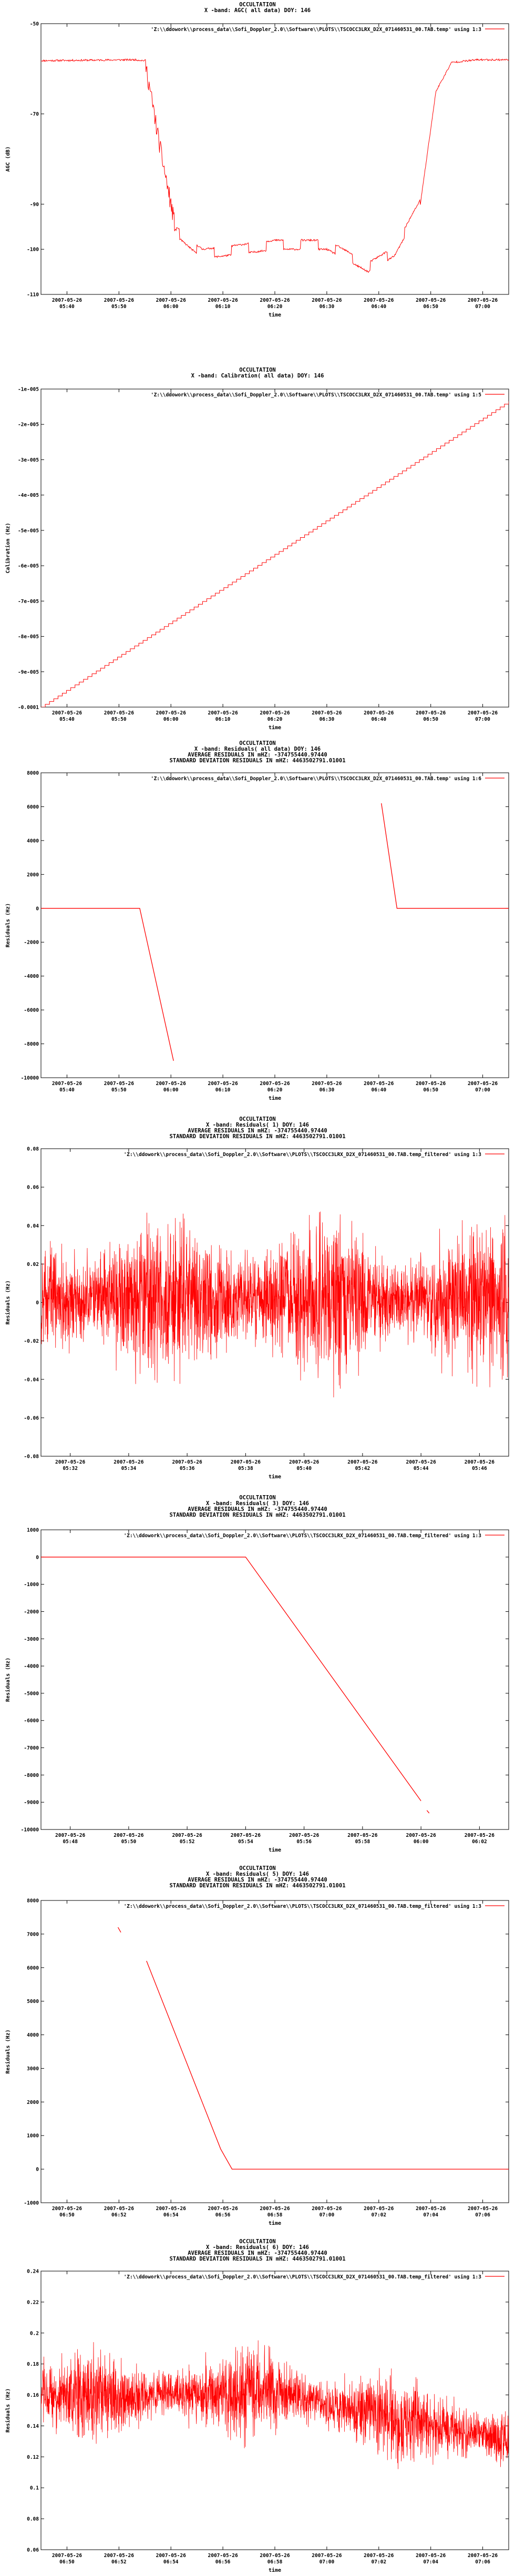 The width and height of the screenshot is (515, 2576). What do you see at coordinates (33, 2550) in the screenshot?
I see `y-tick-label: 0.06` at bounding box center [33, 2550].